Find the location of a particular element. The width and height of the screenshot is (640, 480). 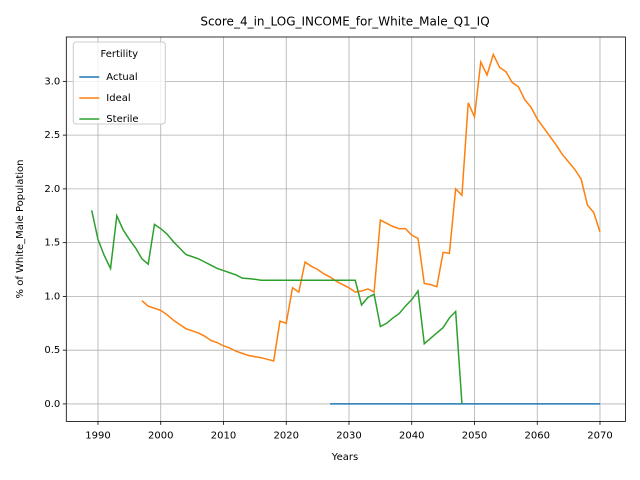

y-tick-label: 3.0 is located at coordinates (52, 81).